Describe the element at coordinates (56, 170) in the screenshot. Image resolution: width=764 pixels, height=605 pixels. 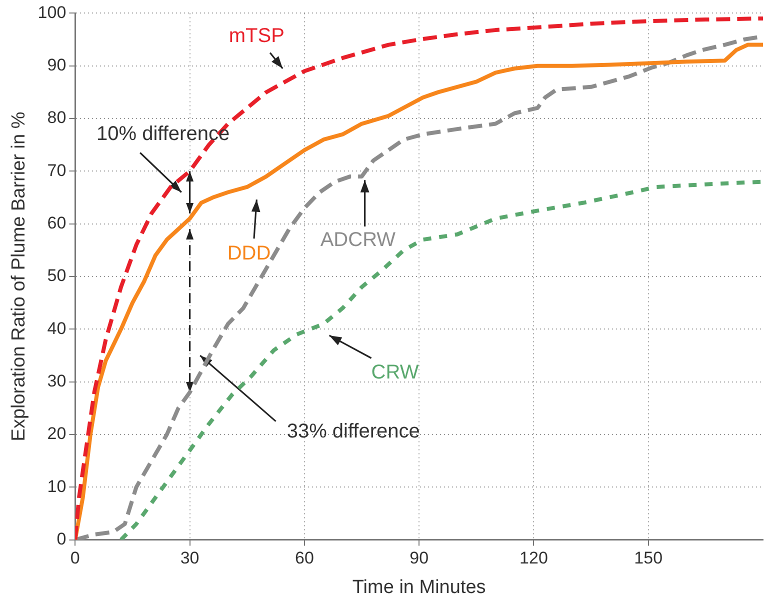
I see `y-tick-label: 70` at that location.